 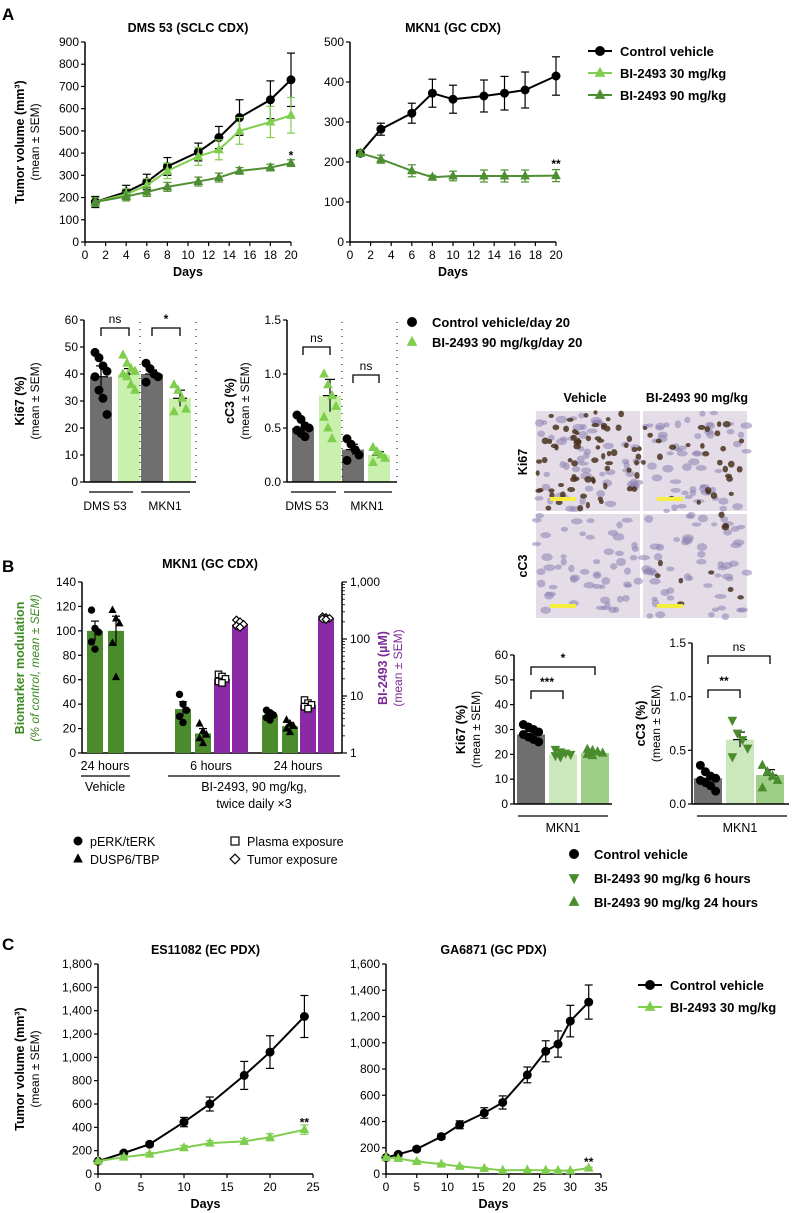 What do you see at coordinates (365, 1043) in the screenshot?
I see `y-tick-label: 1,000` at bounding box center [365, 1043].